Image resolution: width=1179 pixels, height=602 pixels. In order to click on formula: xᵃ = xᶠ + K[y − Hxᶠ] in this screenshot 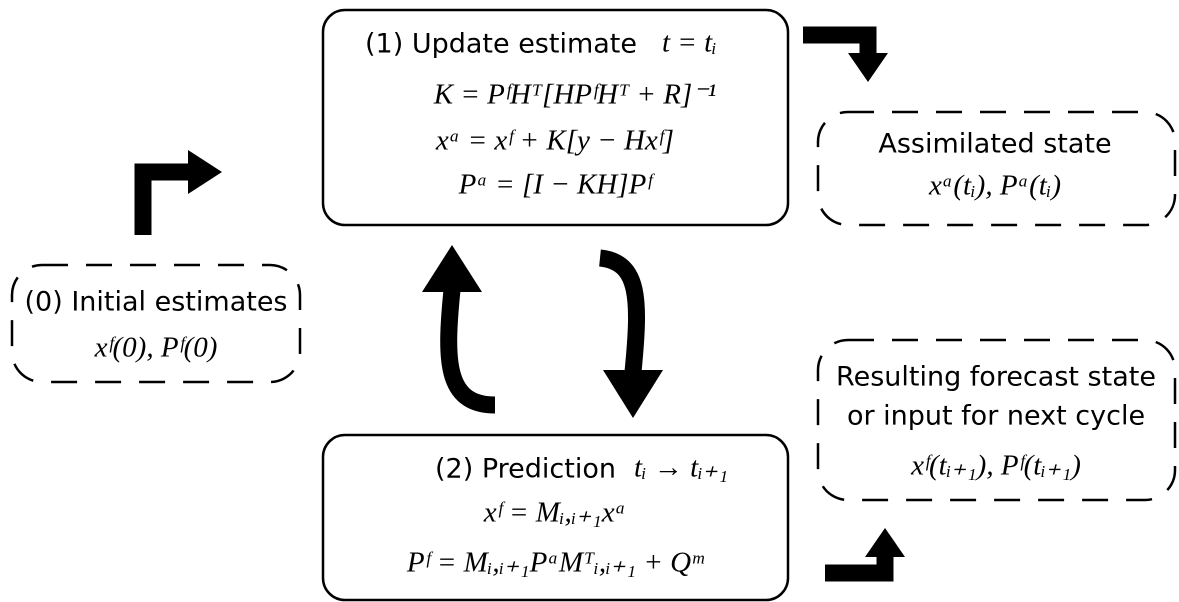, I will do `click(554, 141)`.